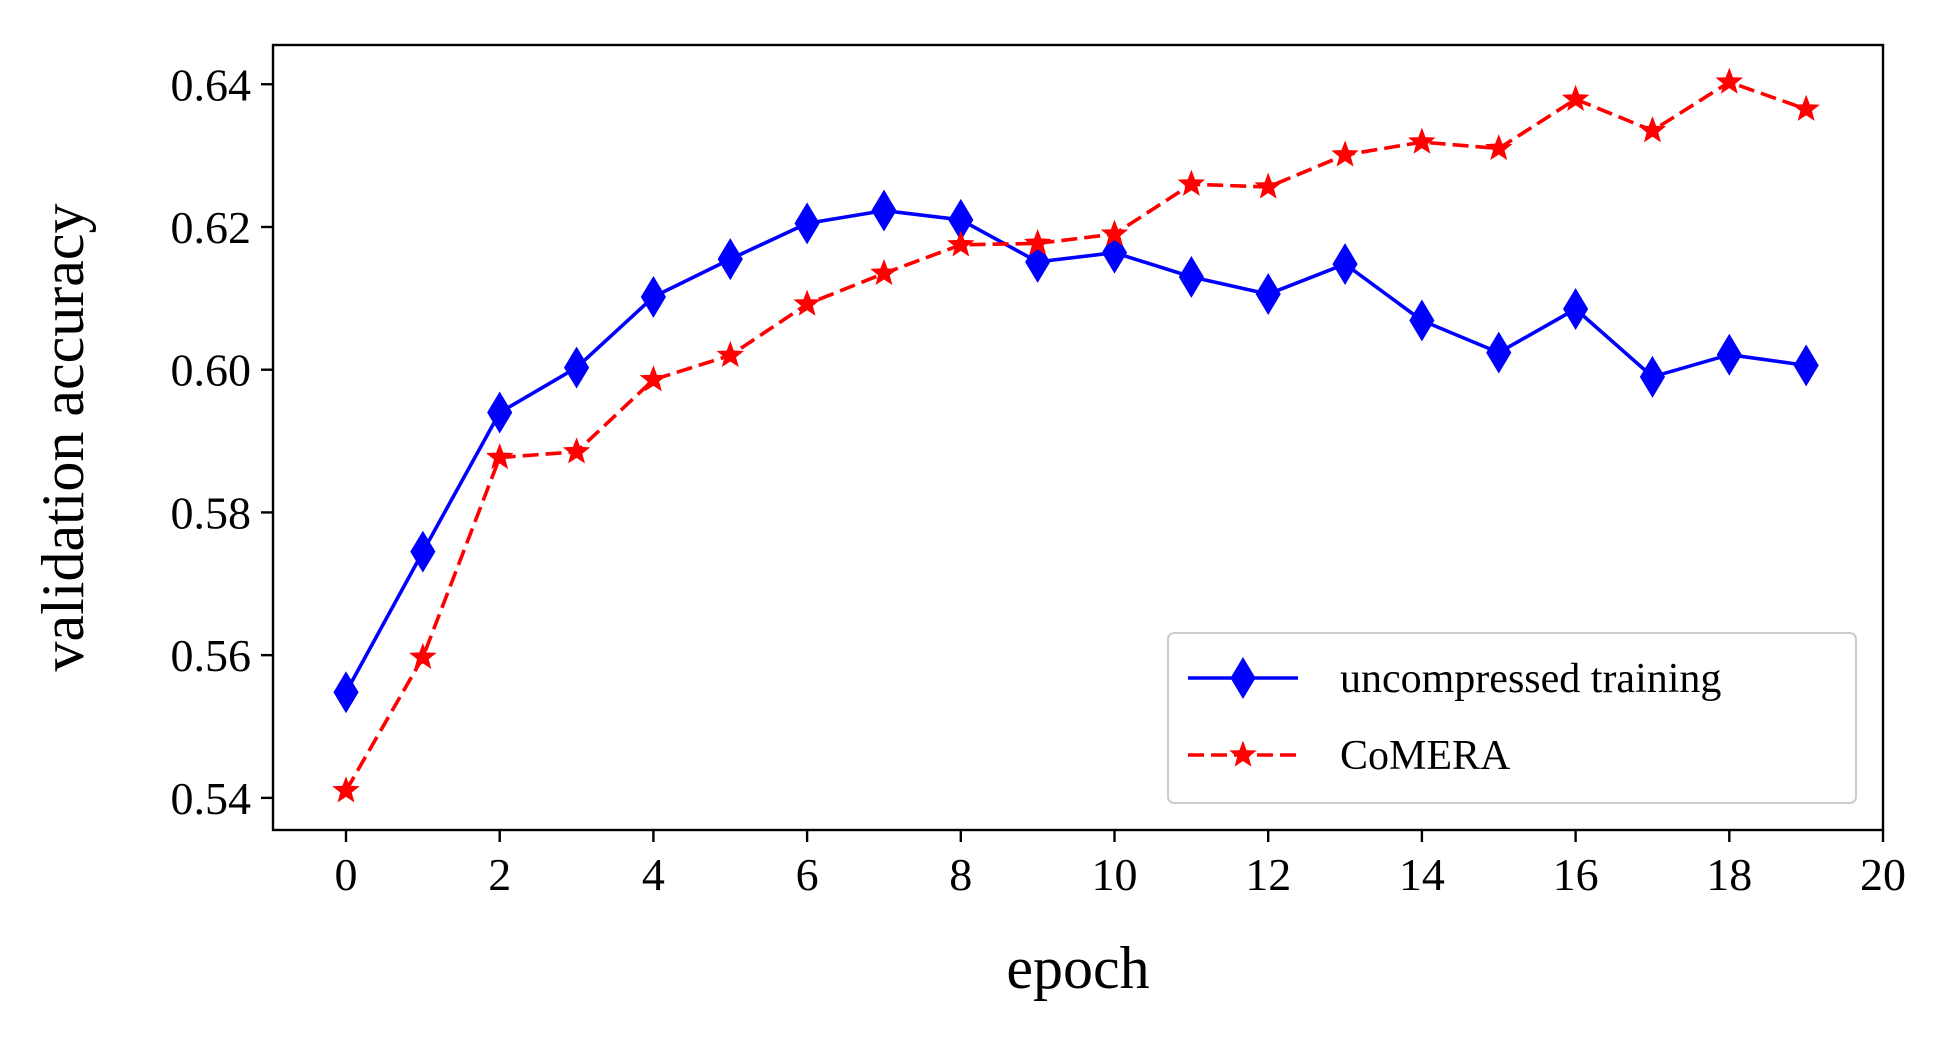 The height and width of the screenshot is (1050, 1950). I want to click on y-axis-title: validation accuracy, so click(63, 437).